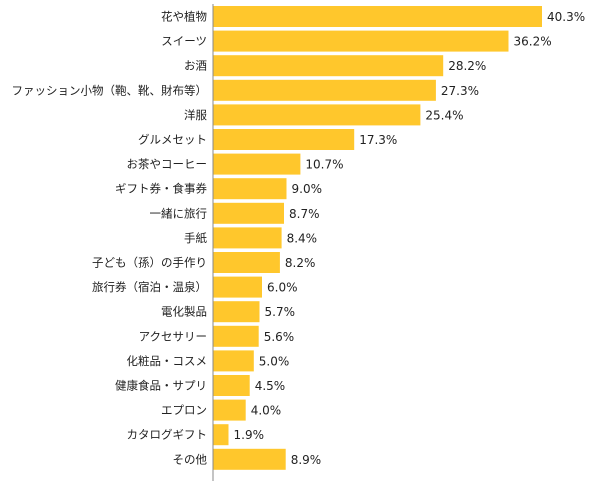 This screenshot has width=604, height=487. Describe the element at coordinates (161, 189) in the screenshot. I see `category-label: ギフト券・食事券` at that location.